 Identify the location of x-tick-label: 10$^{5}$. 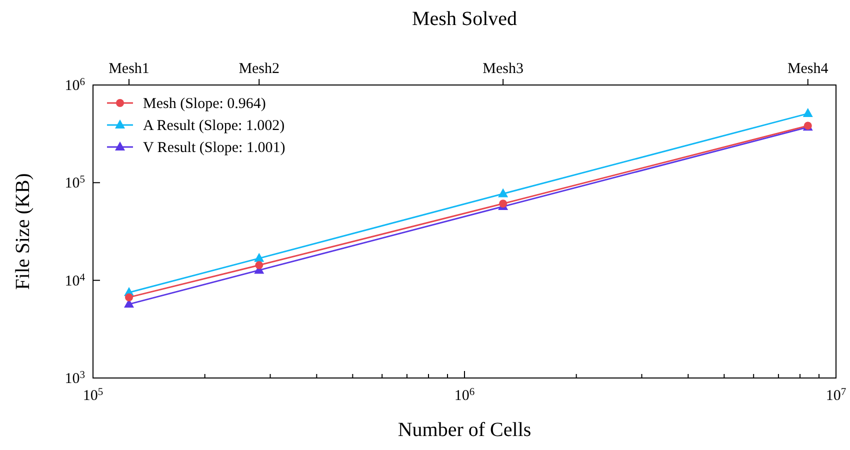
(93, 395).